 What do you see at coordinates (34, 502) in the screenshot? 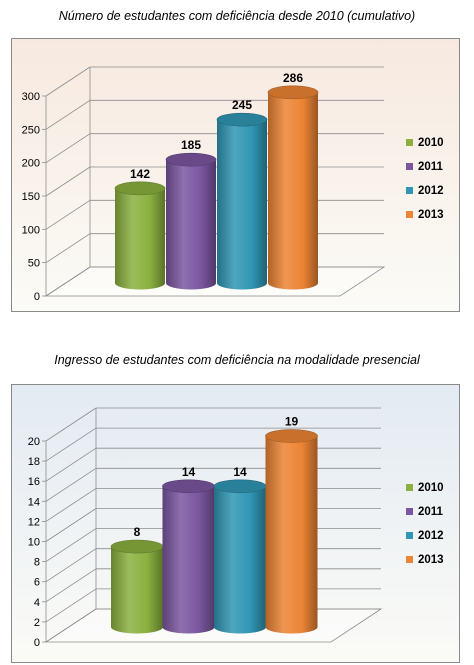
I see `y-tick-label: 14` at bounding box center [34, 502].